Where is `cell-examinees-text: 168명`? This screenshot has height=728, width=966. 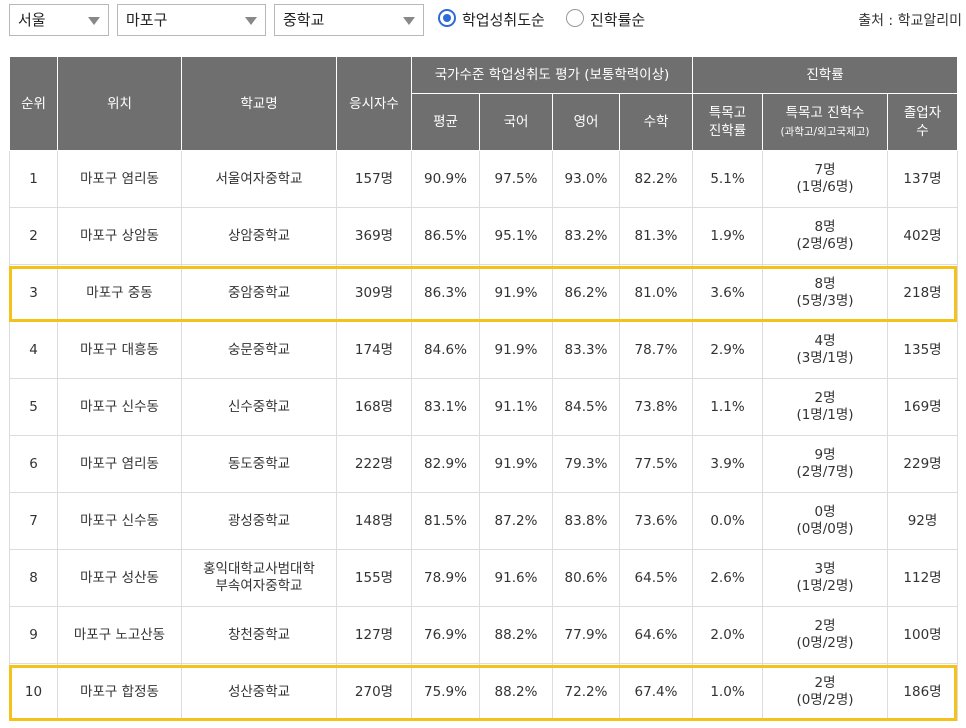 cell-examinees-text: 168명 is located at coordinates (374, 406).